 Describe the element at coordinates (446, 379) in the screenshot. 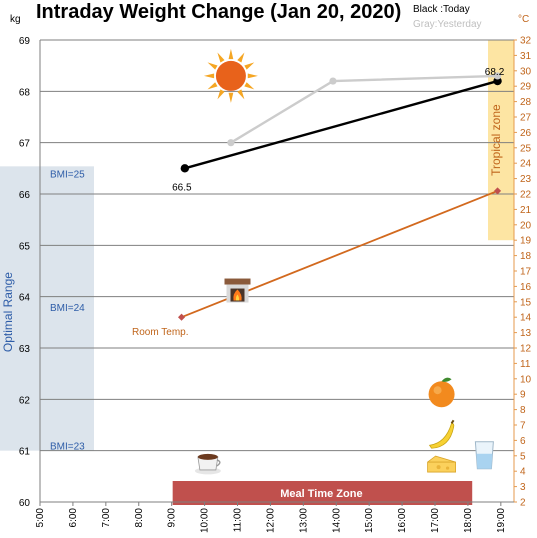

I see `orange-leaf` at that location.